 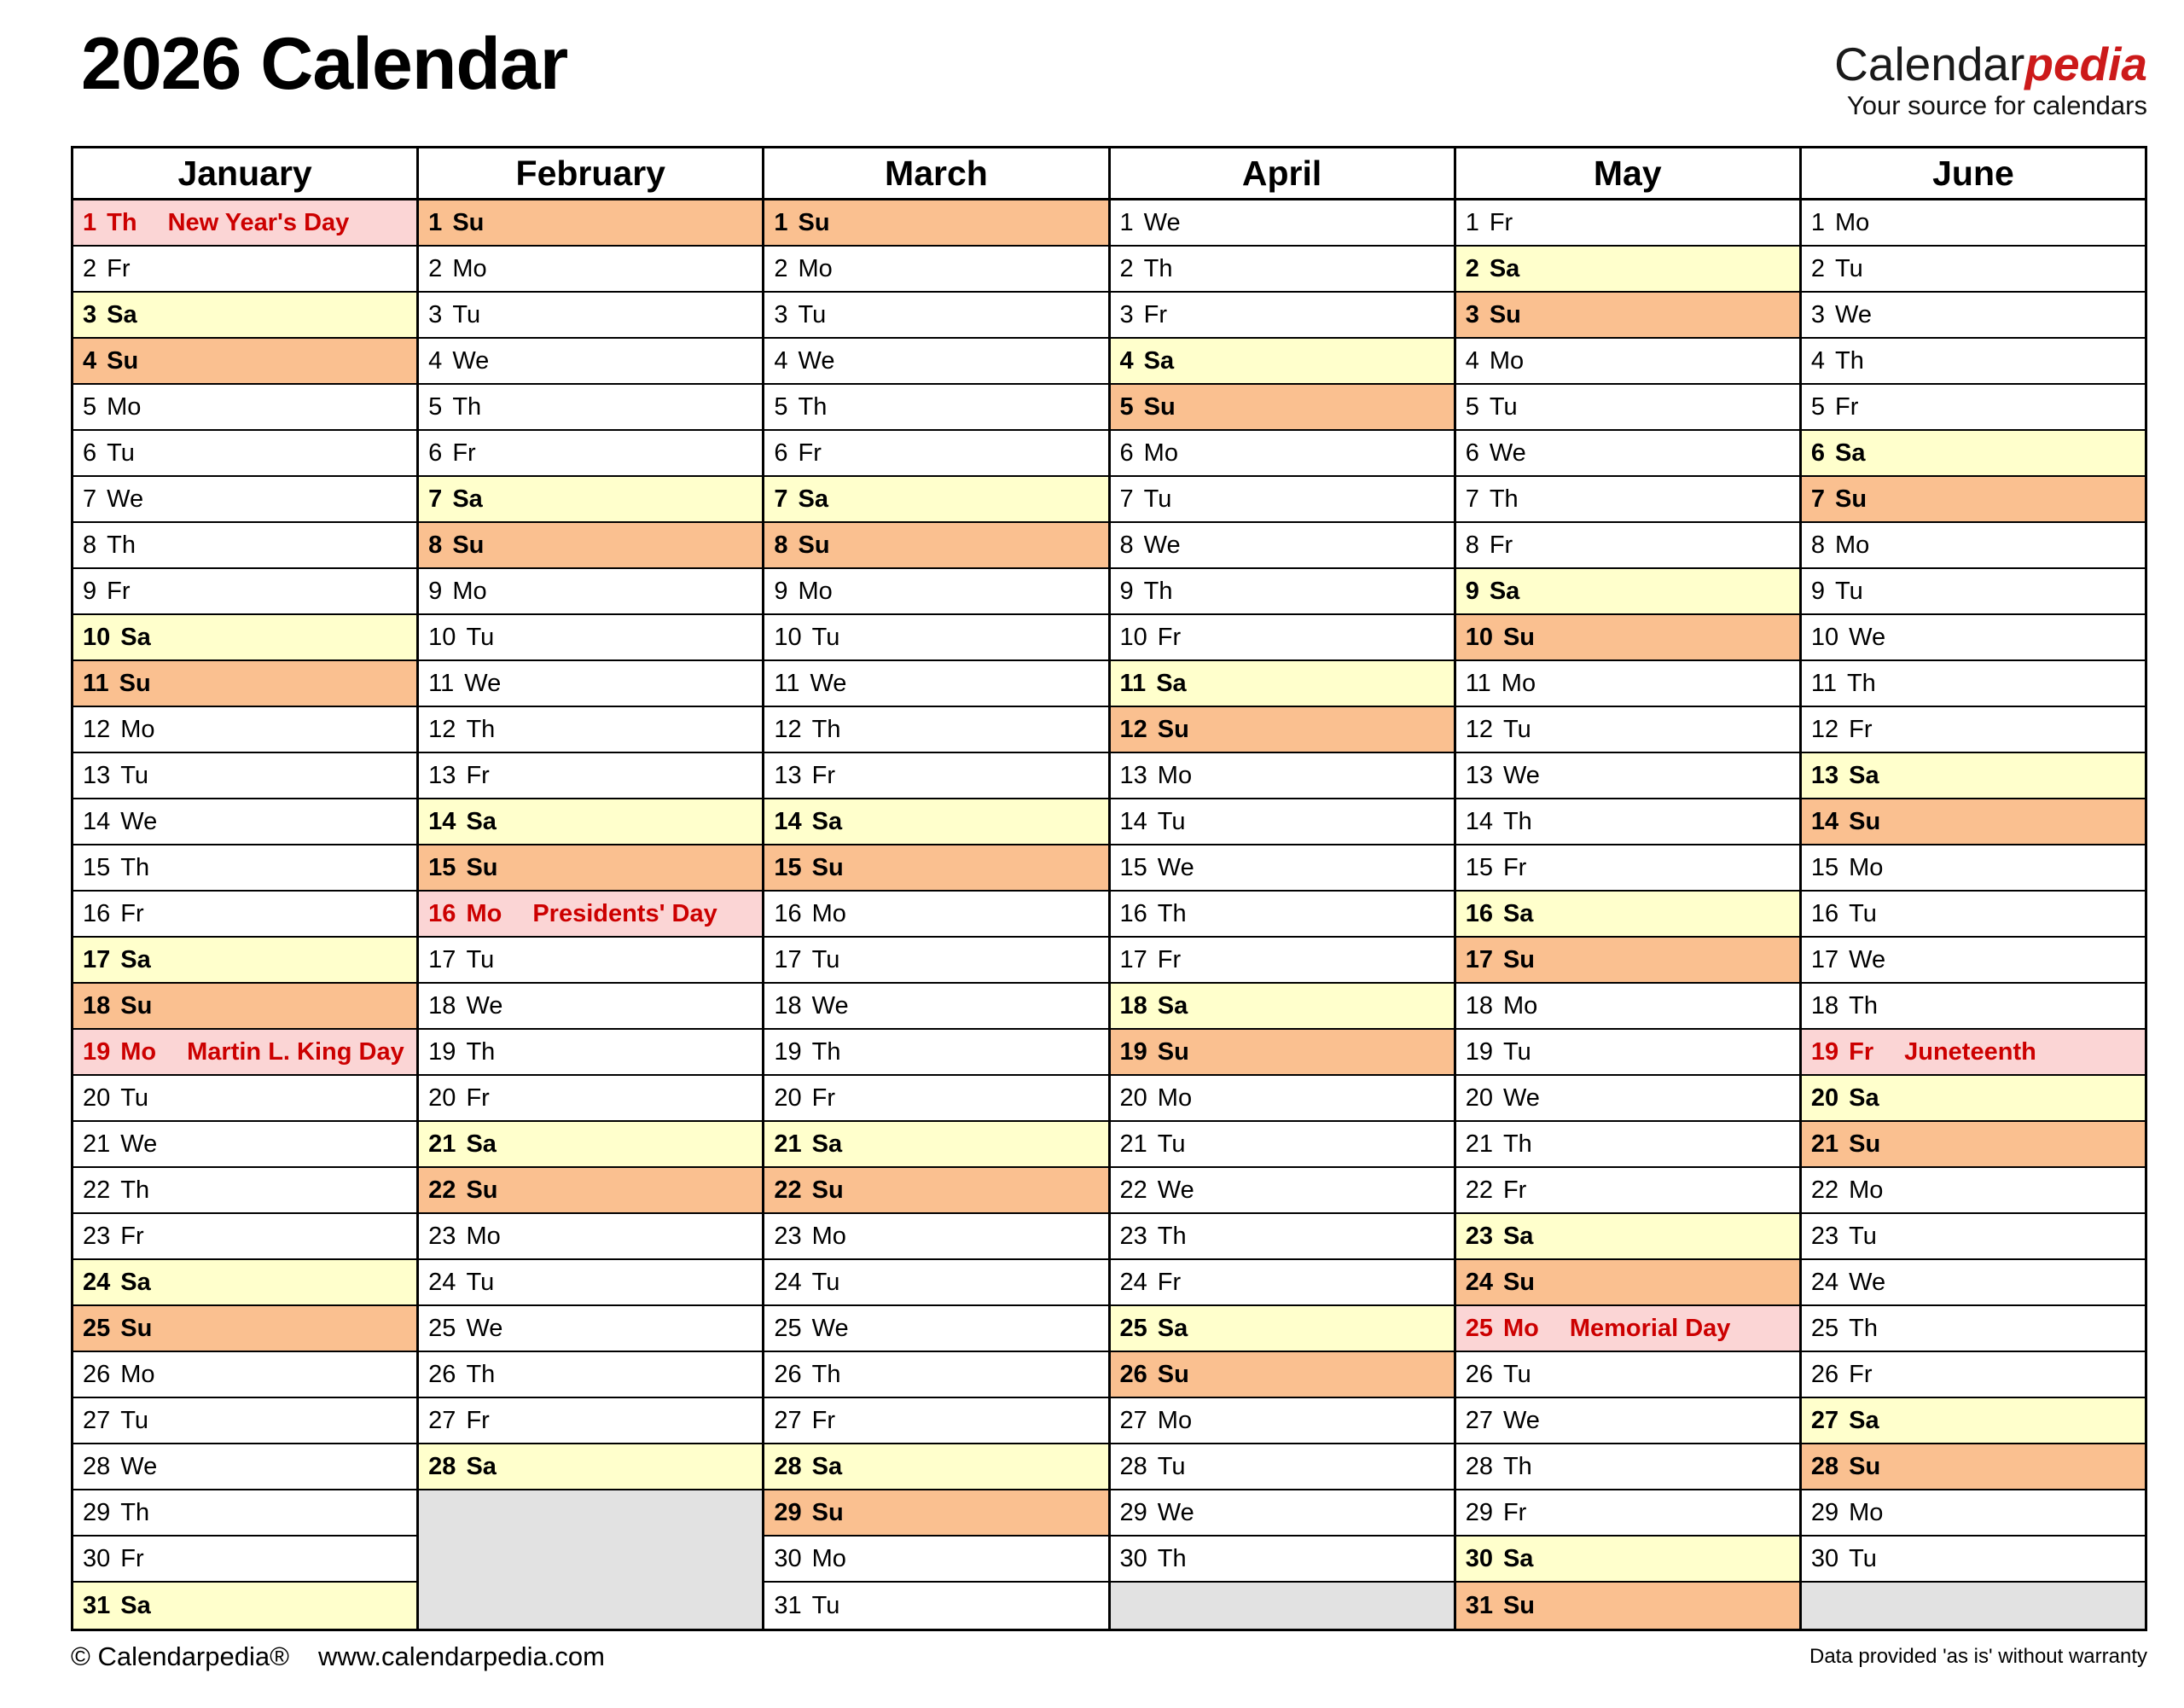 What do you see at coordinates (1974, 270) in the screenshot?
I see `day-cell: 2 Tu` at bounding box center [1974, 270].